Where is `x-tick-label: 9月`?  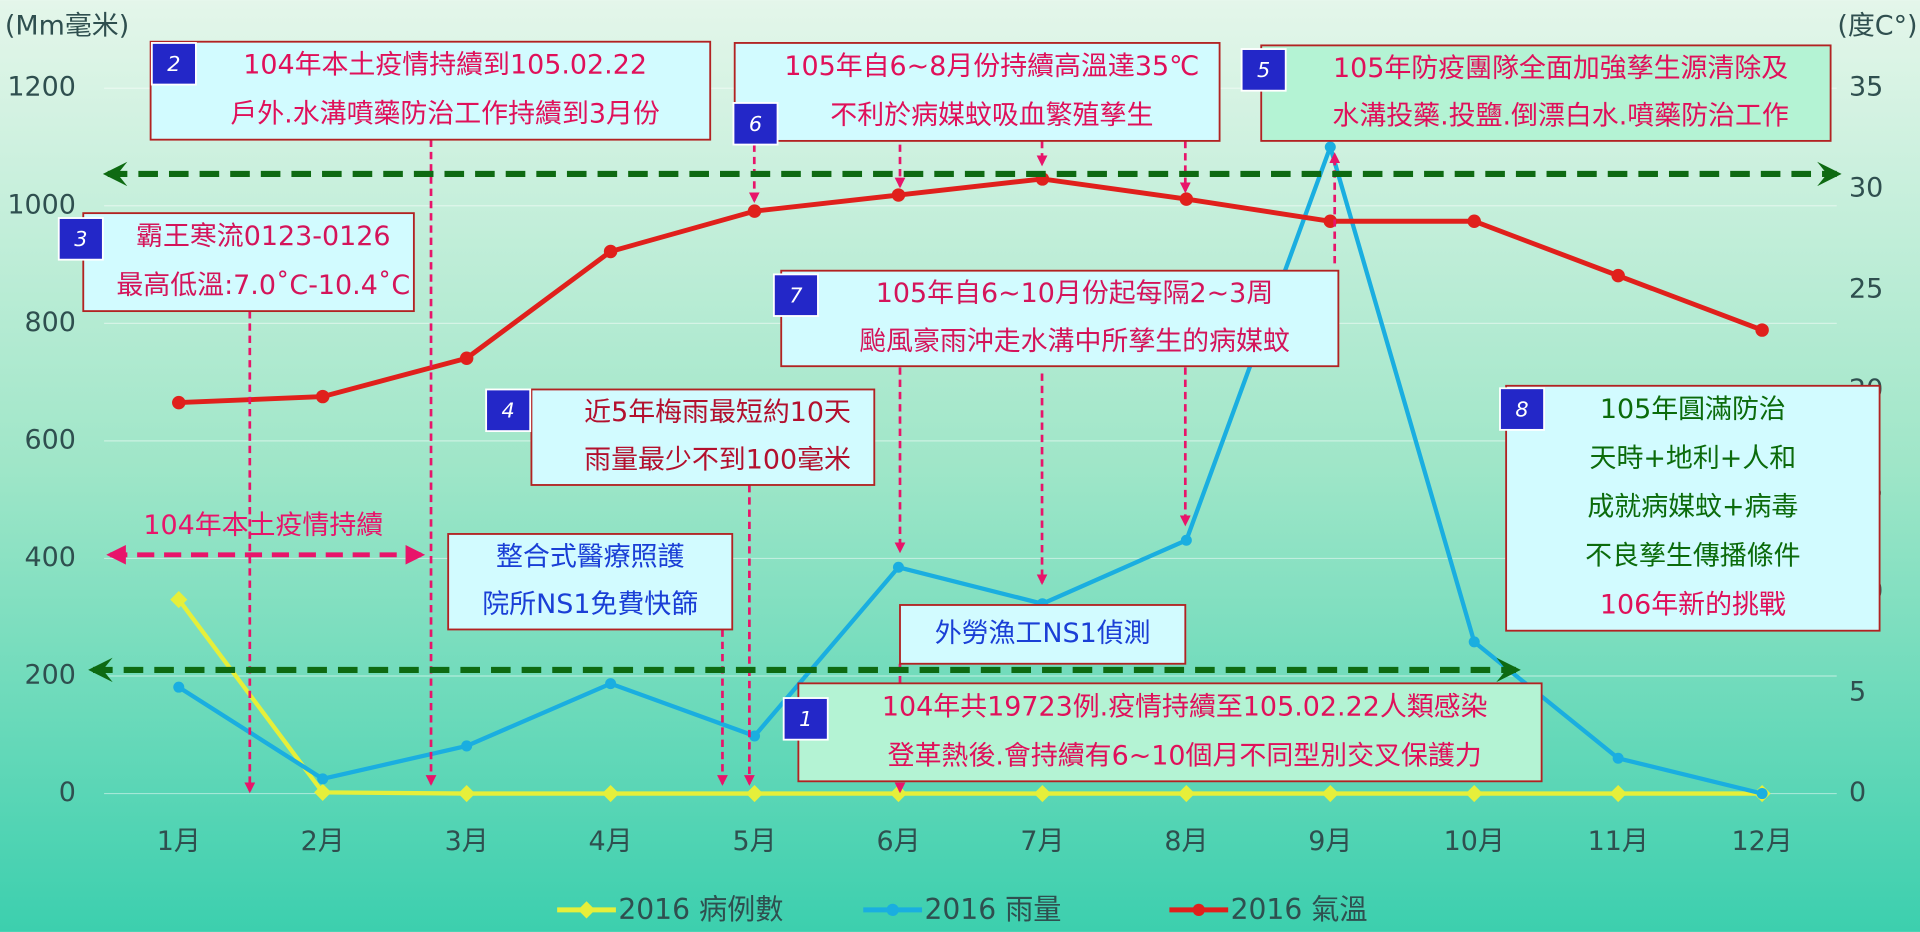
x-tick-label: 9月 is located at coordinates (1330, 841).